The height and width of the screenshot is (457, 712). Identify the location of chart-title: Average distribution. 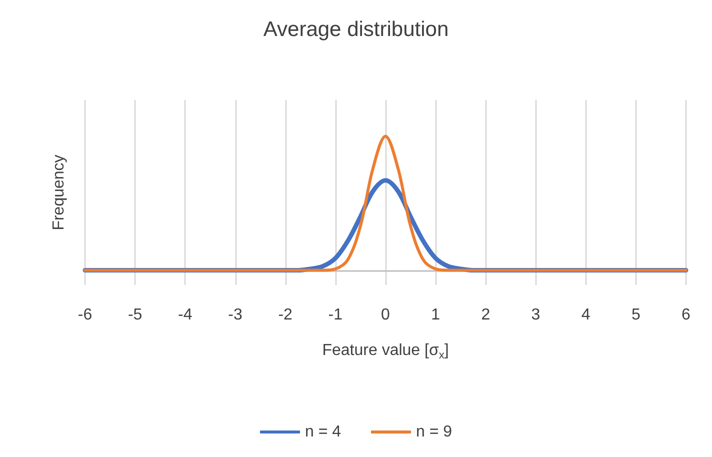
(356, 29).